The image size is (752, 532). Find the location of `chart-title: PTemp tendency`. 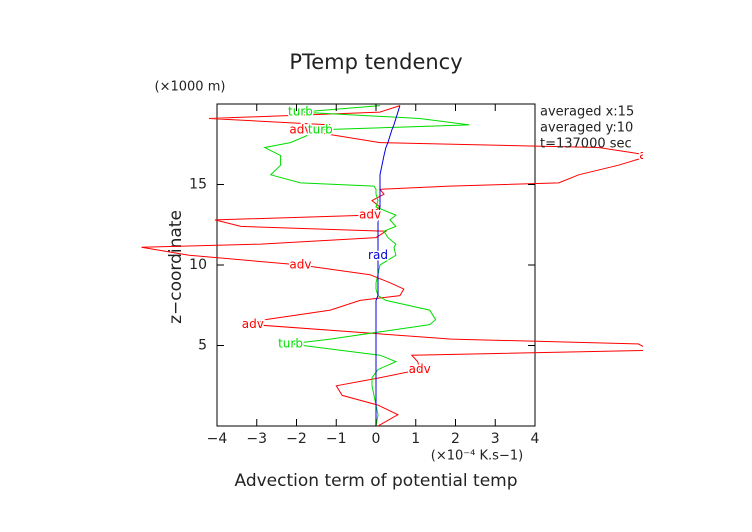

chart-title: PTemp tendency is located at coordinates (375, 62).